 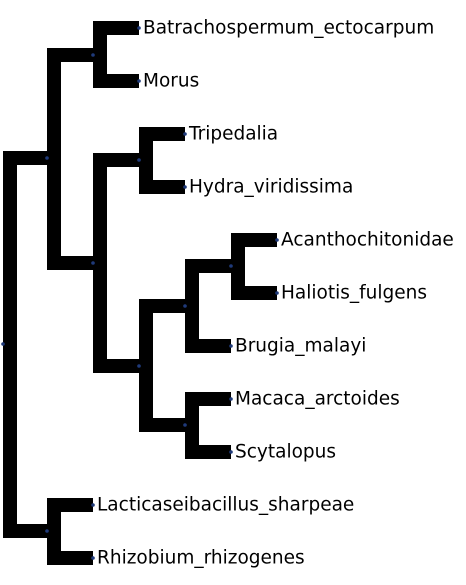 What do you see at coordinates (231, 266) in the screenshot?
I see `clade-acanthochitonidae-haliotis-node` at bounding box center [231, 266].